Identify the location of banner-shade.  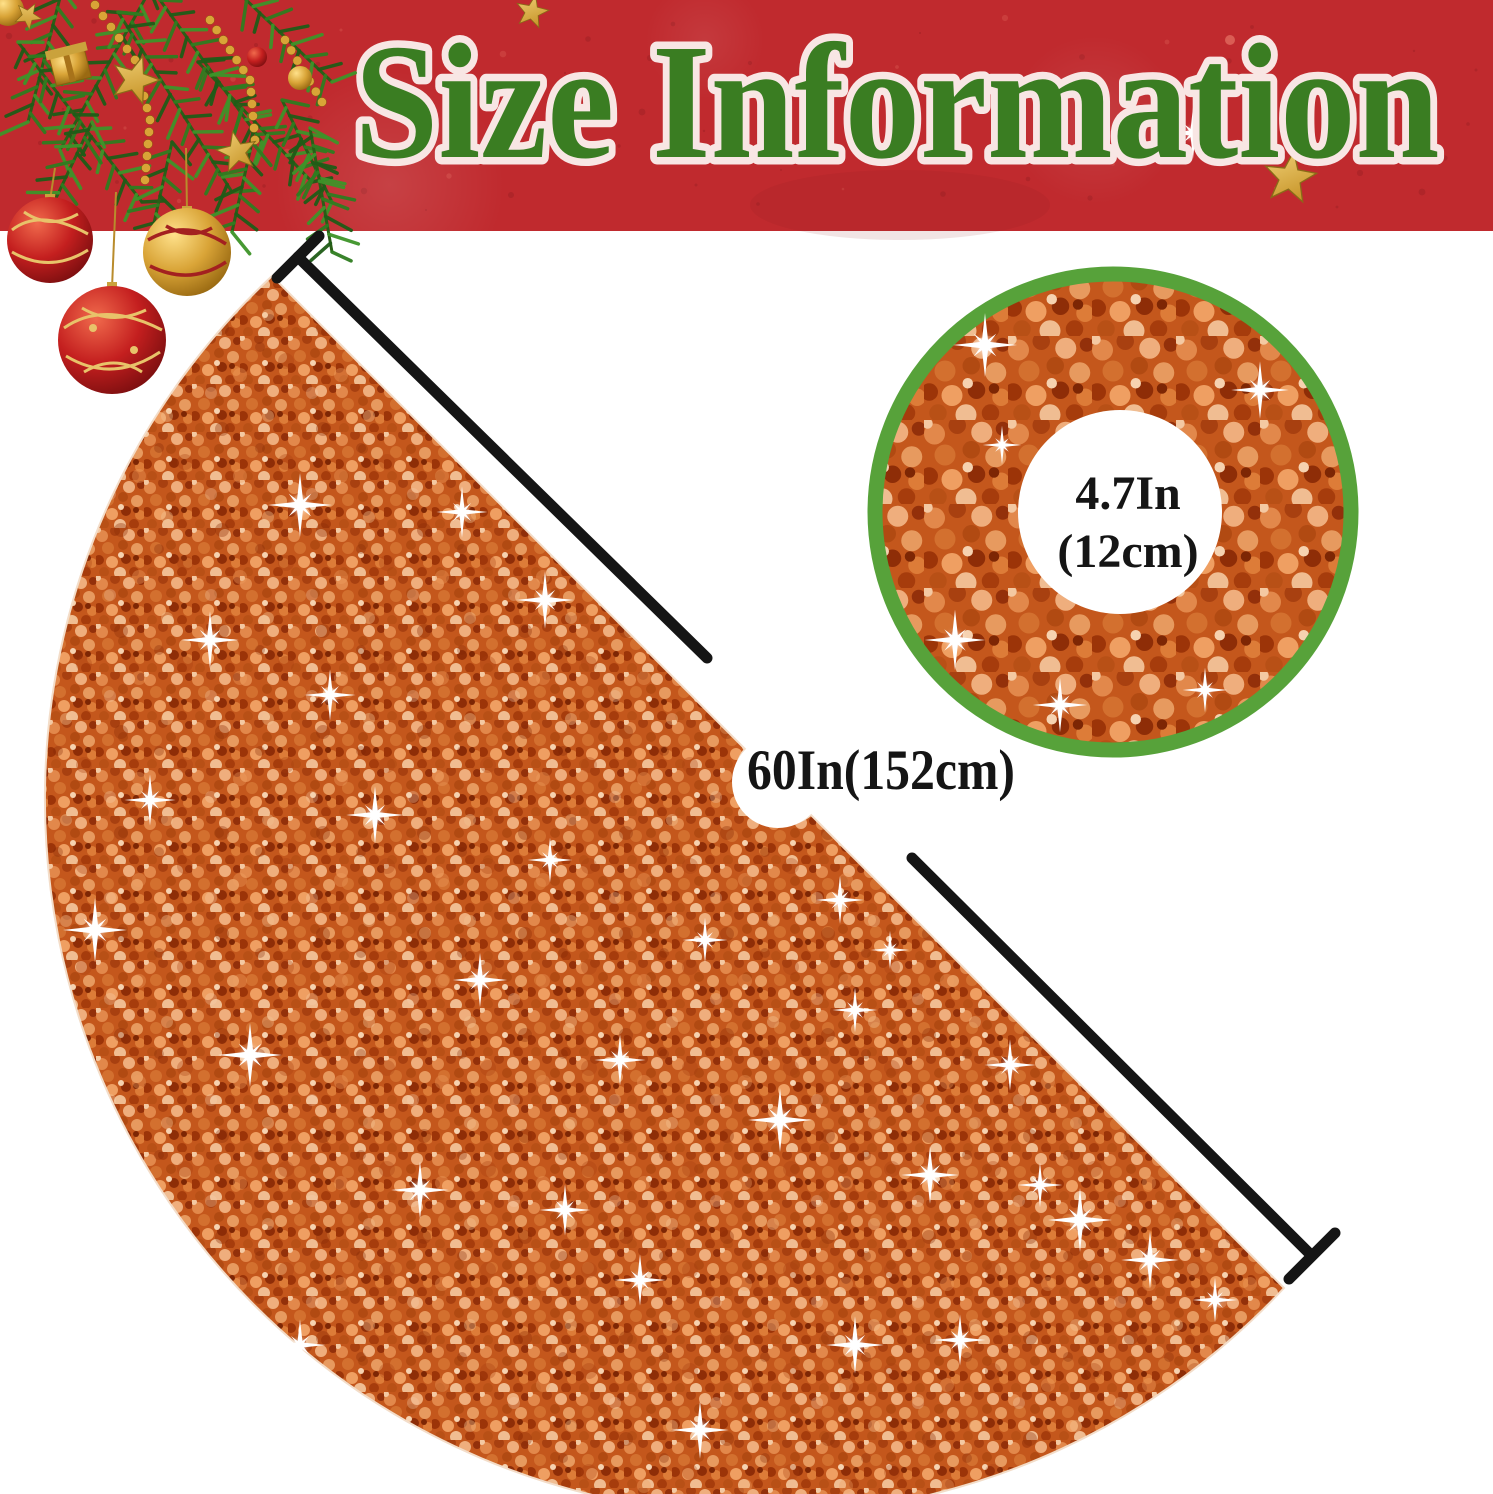
(900, 205).